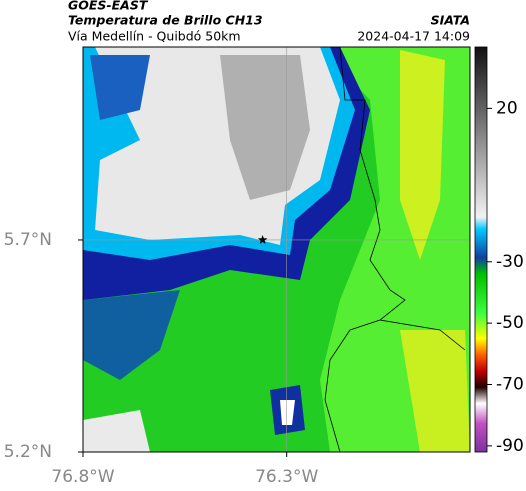 This screenshot has width=526, height=491. I want to click on title: GOES-EAST, so click(108, 6).